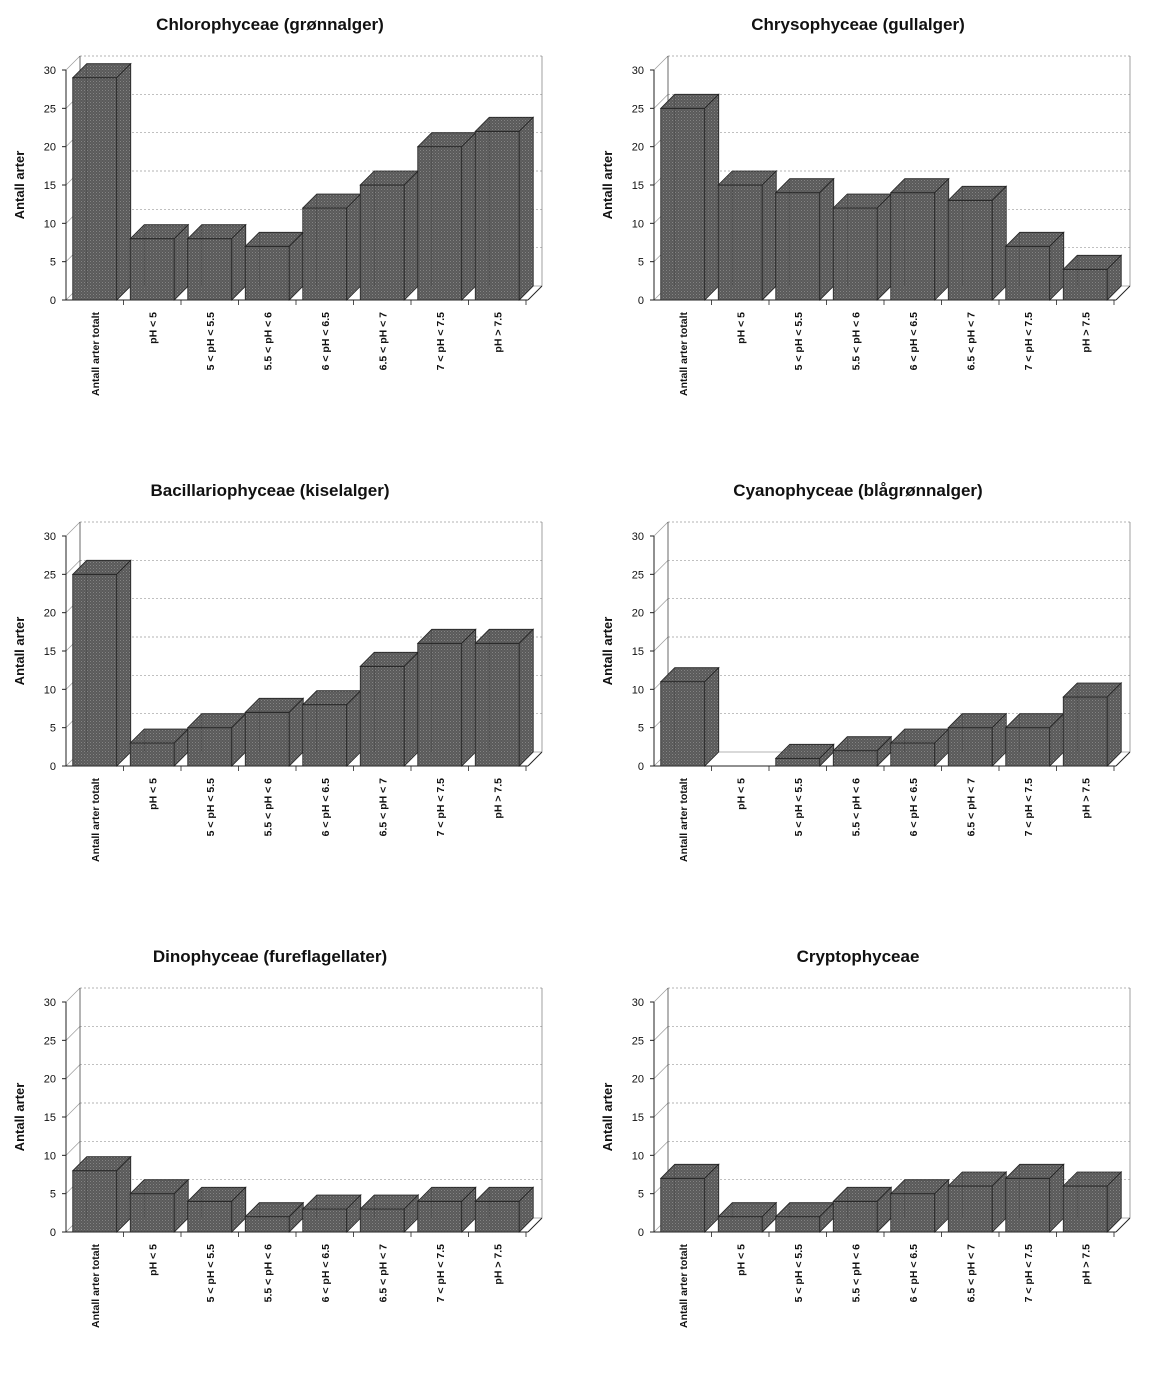 The width and height of the screenshot is (1175, 1399). What do you see at coordinates (638, 690) in the screenshot?
I see `y-tick-label: 10` at bounding box center [638, 690].